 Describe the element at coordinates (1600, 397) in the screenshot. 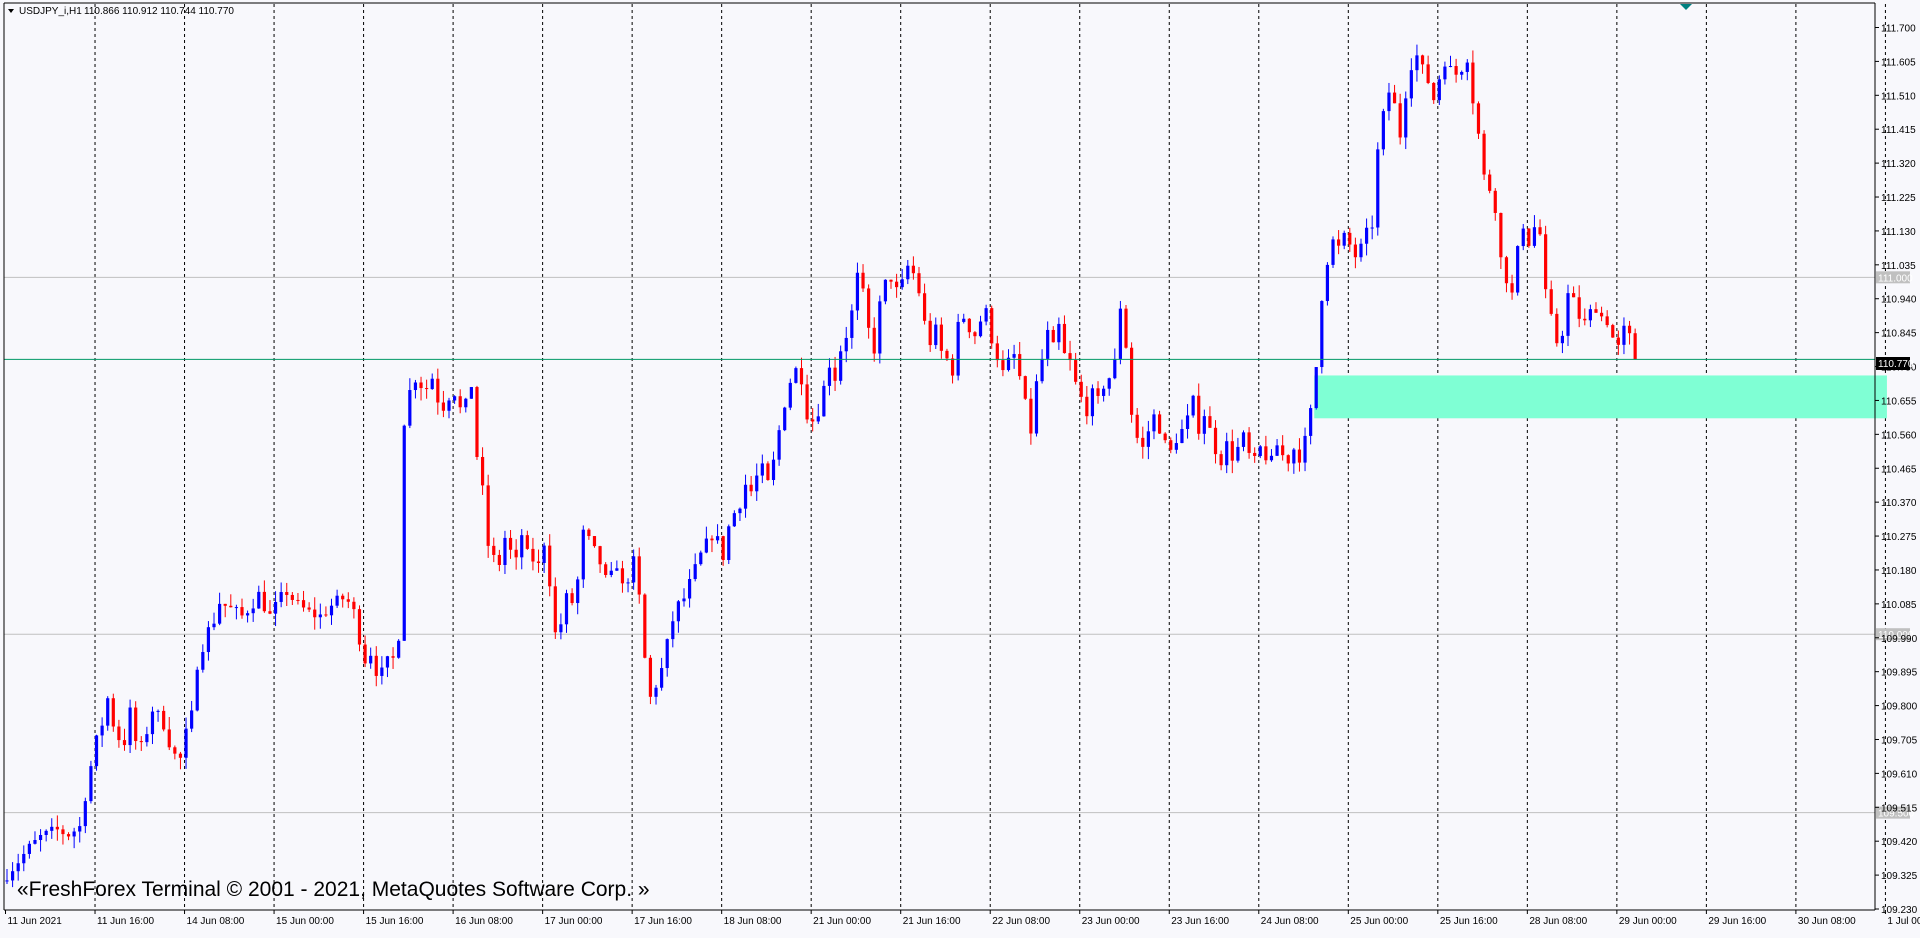

I see `support-zone` at that location.